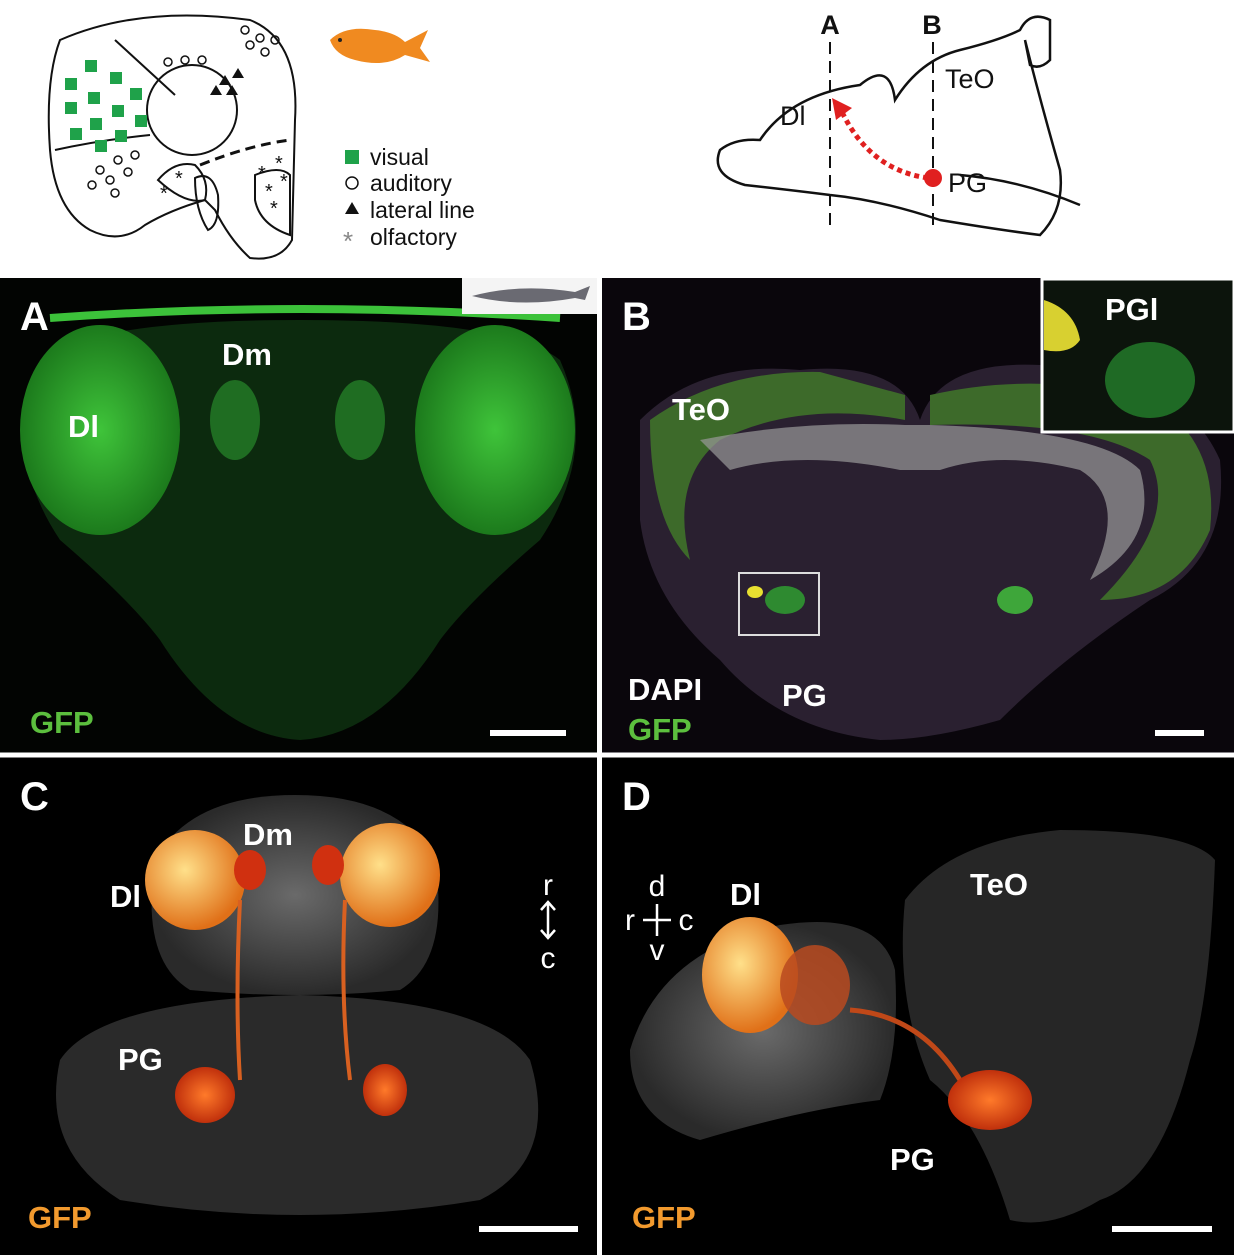 This screenshot has height=1255, width=1234. What do you see at coordinates (399, 157) in the screenshot?
I see `legend-label: visual` at bounding box center [399, 157].